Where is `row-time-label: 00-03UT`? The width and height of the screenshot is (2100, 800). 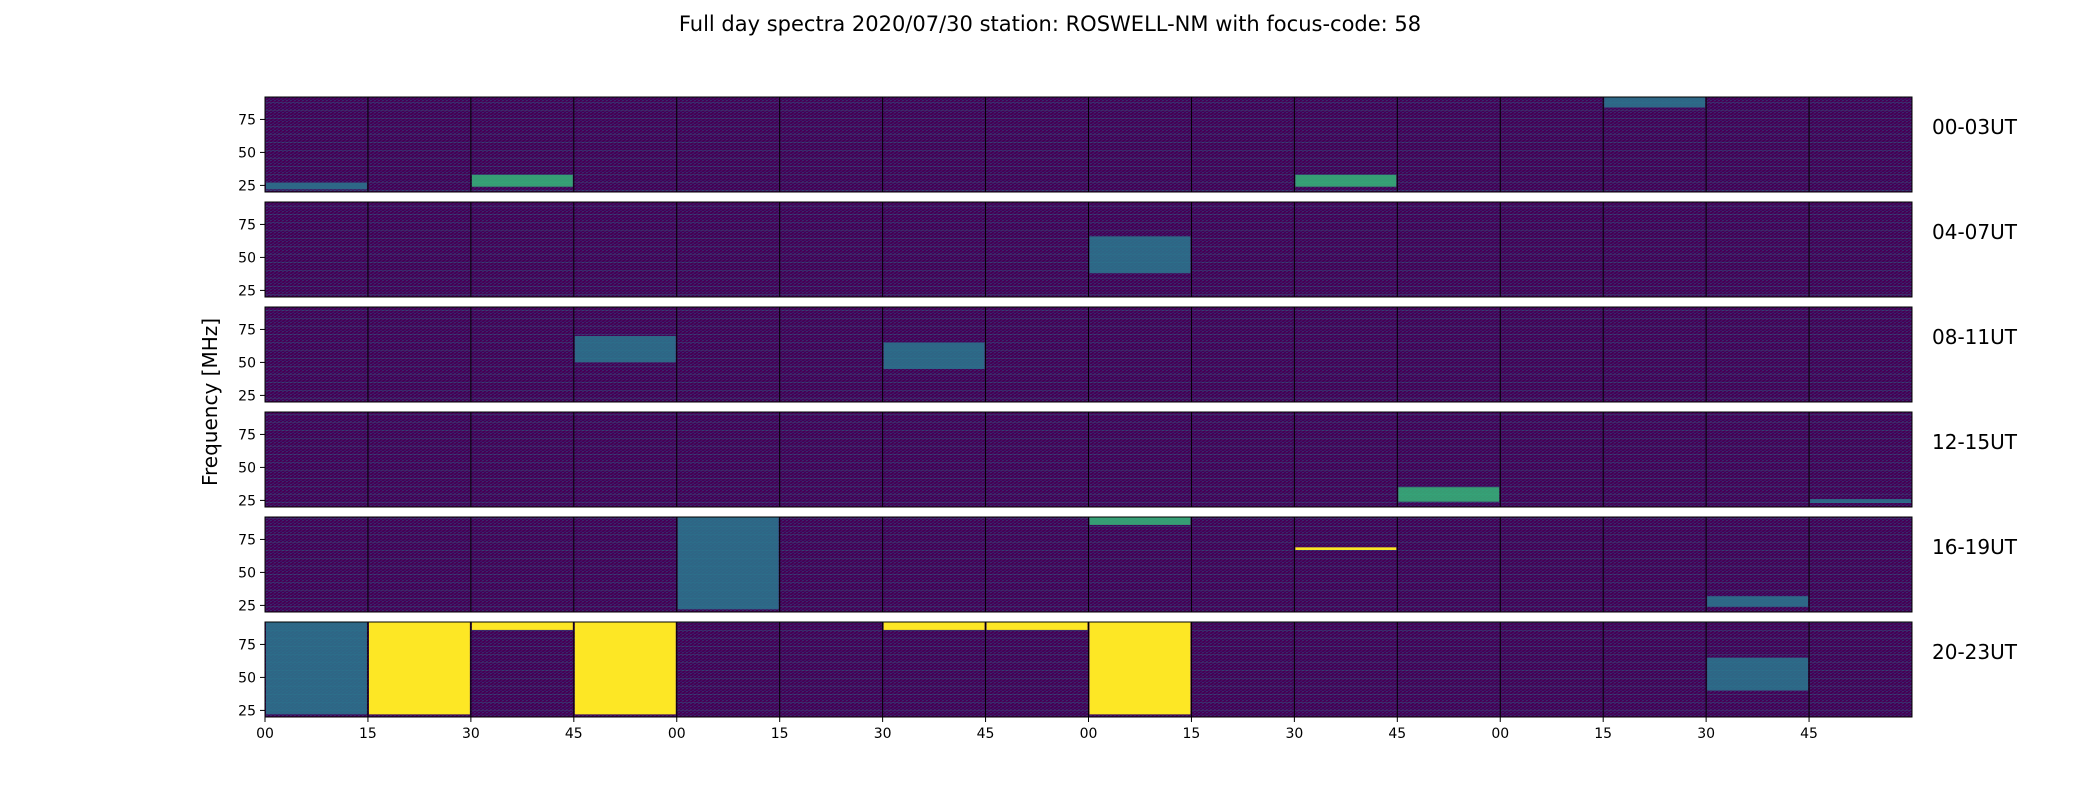
row-time-label: 00-03UT is located at coordinates (1975, 127).